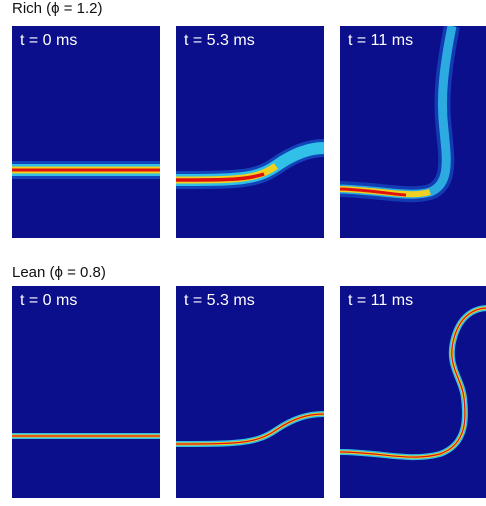  Describe the element at coordinates (413, 383) in the screenshot. I see `lean-t2-flame-image` at that location.